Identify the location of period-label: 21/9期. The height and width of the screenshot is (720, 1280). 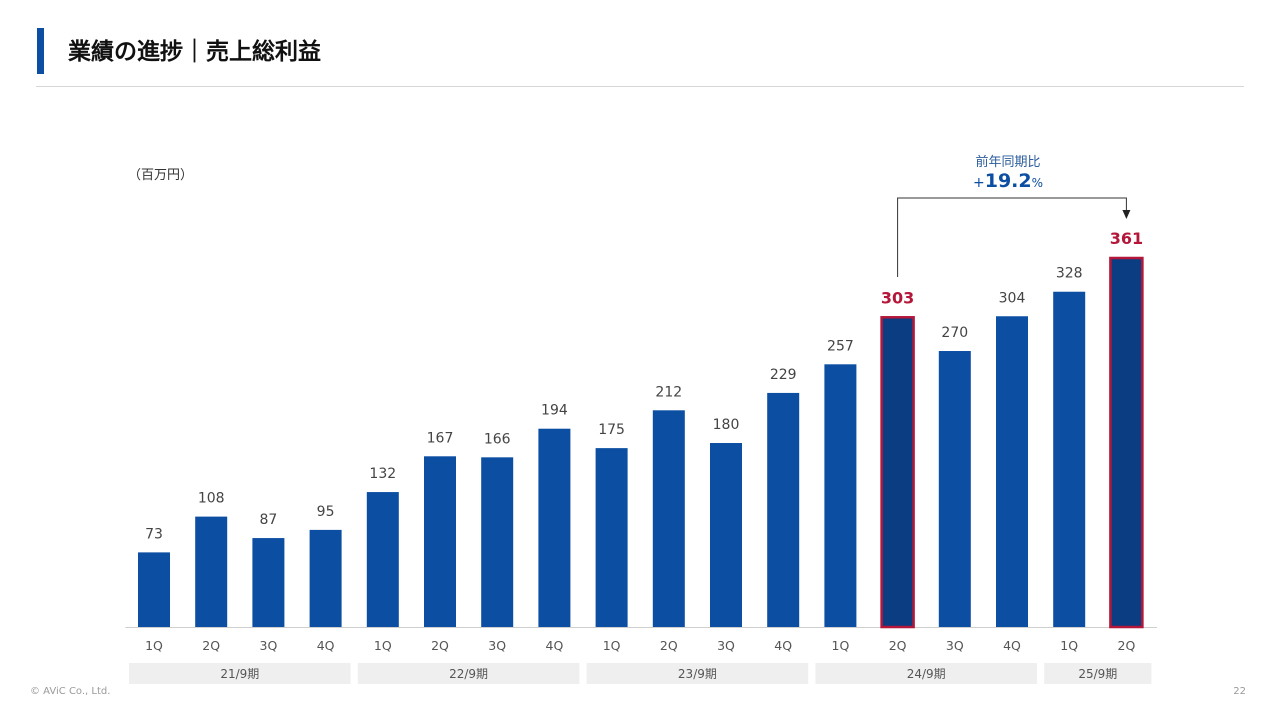
(239, 674).